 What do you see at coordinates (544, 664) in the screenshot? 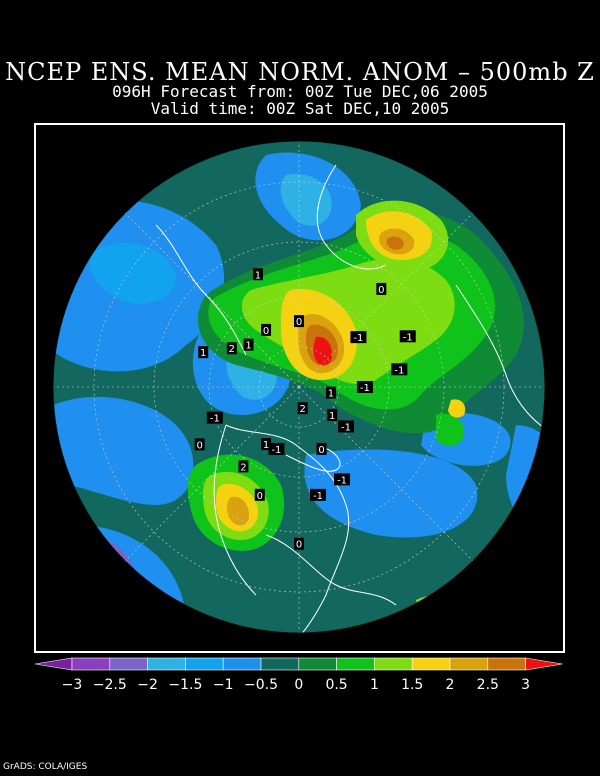
I see `colorbar-arrow-right` at bounding box center [544, 664].